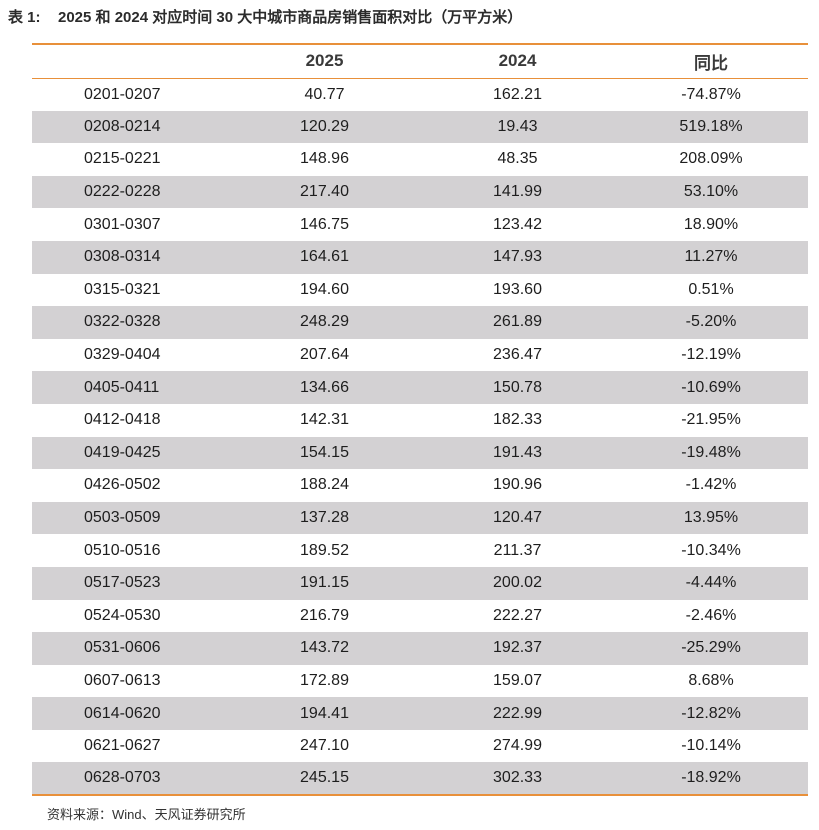  I want to click on value-2024-cell: 302.33, so click(517, 778).